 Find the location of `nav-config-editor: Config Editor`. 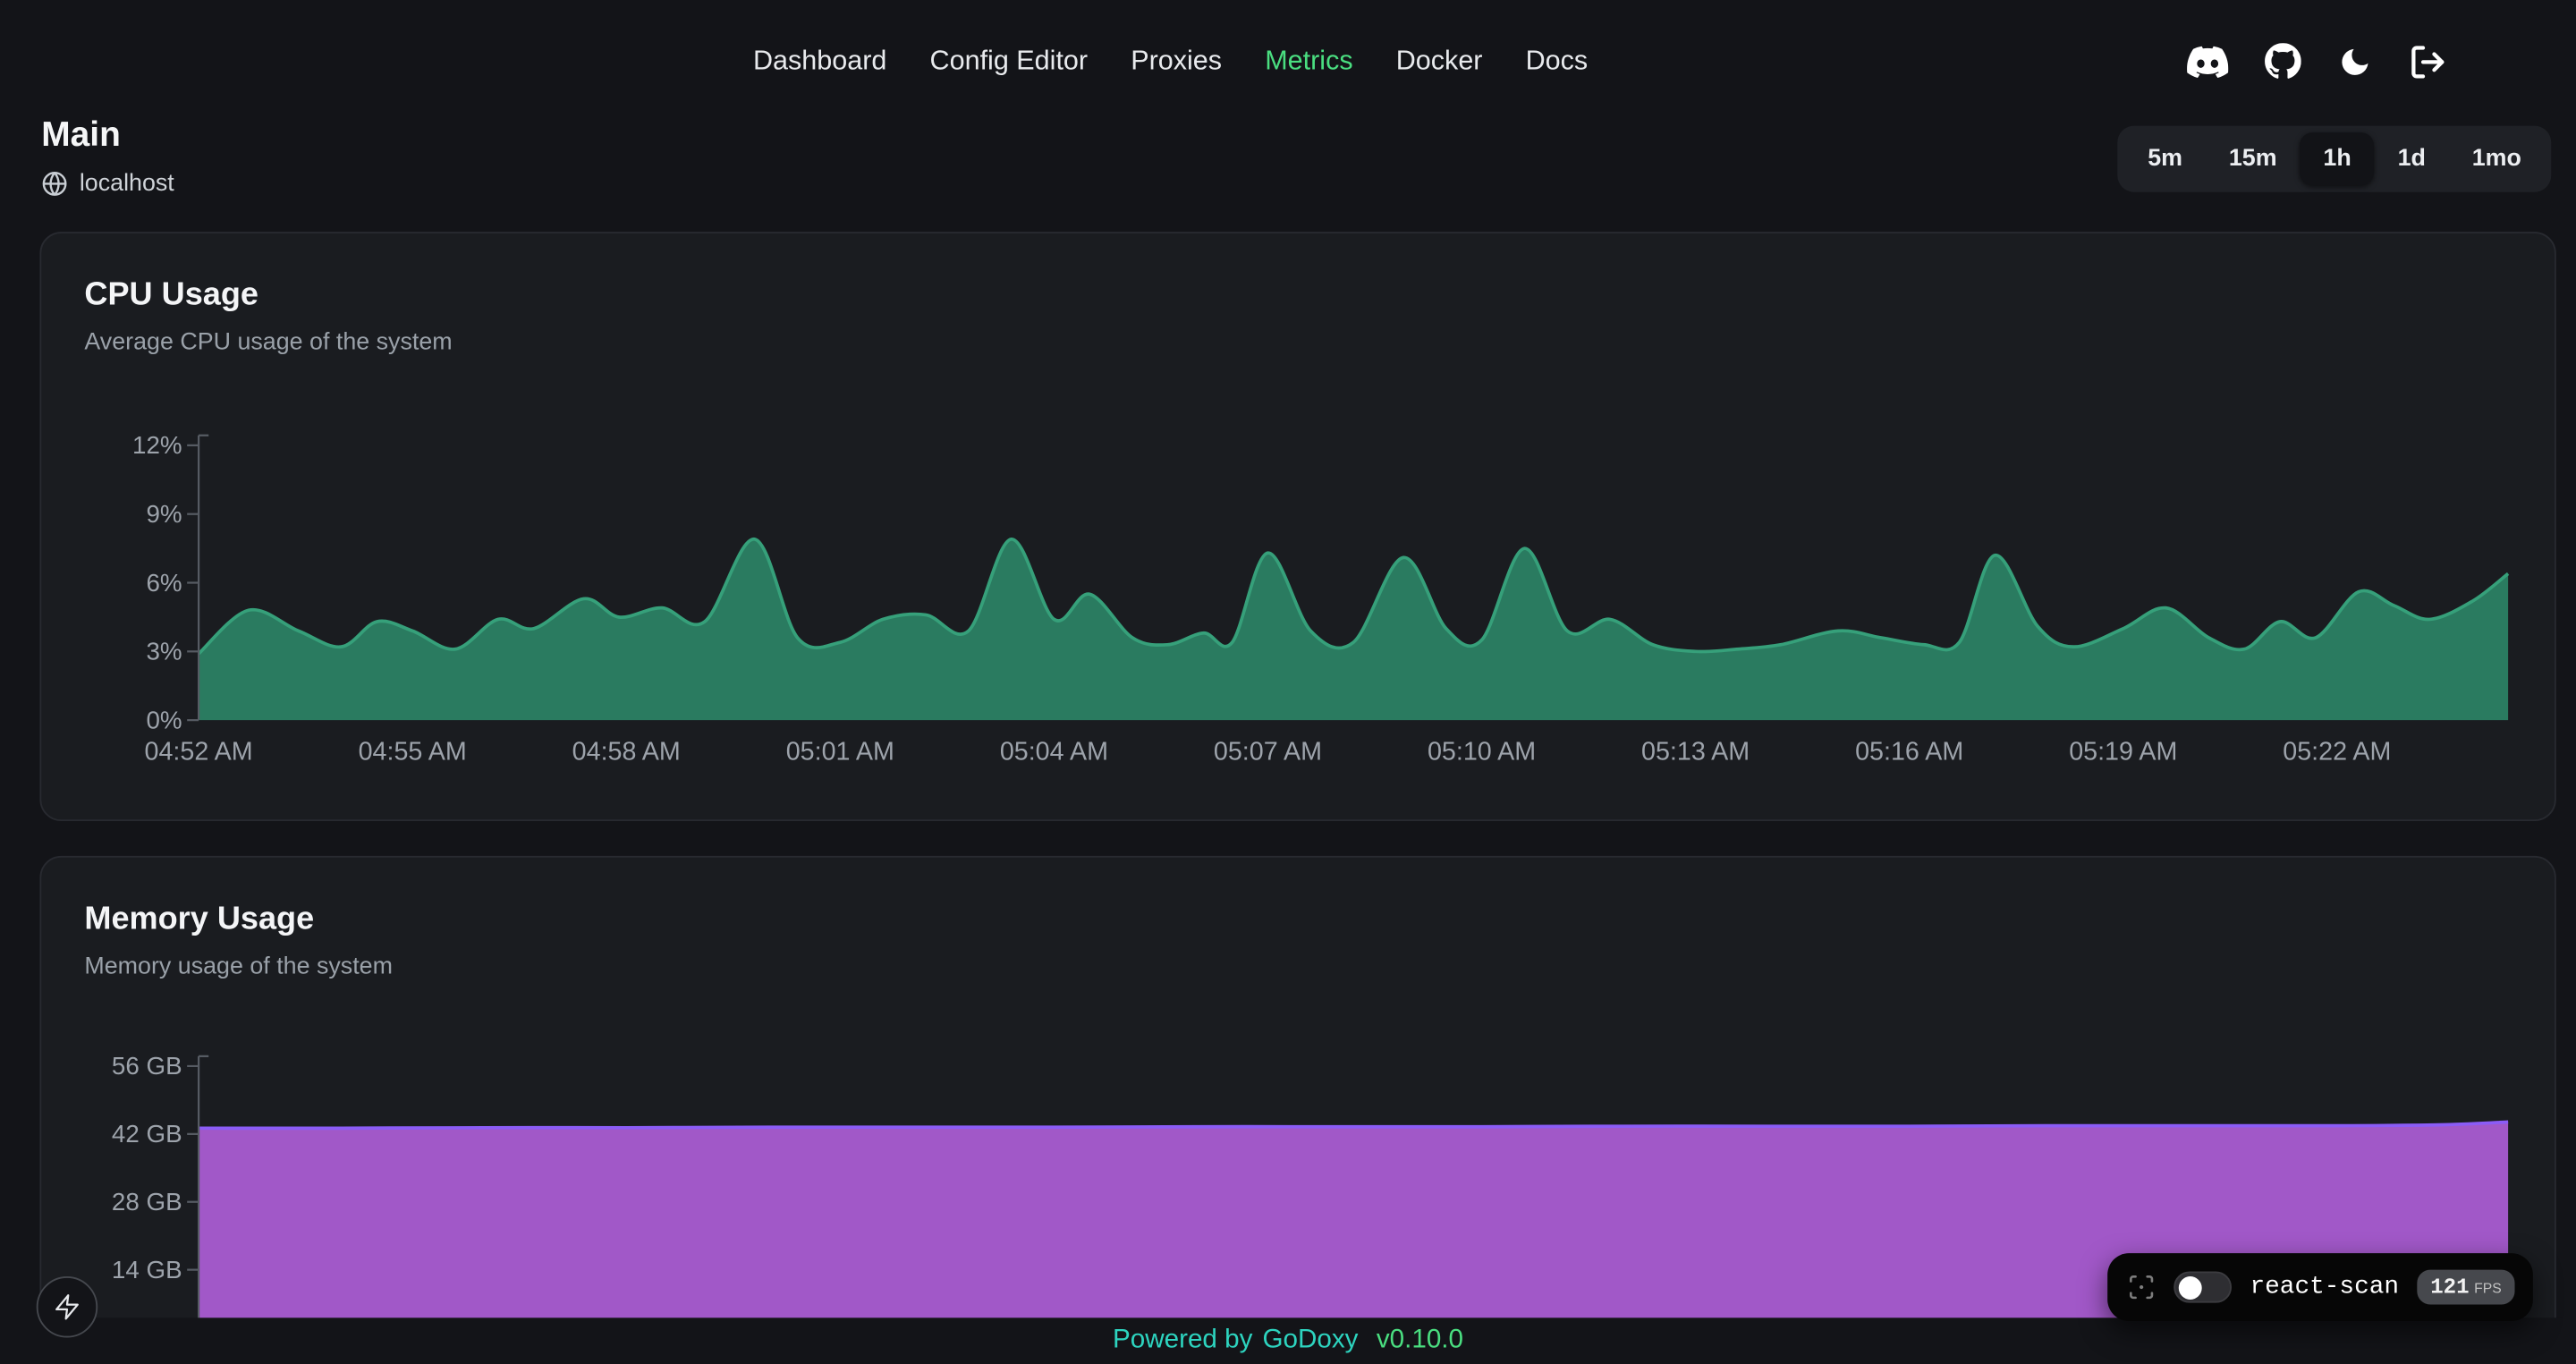

nav-config-editor: Config Editor is located at coordinates (1009, 60).